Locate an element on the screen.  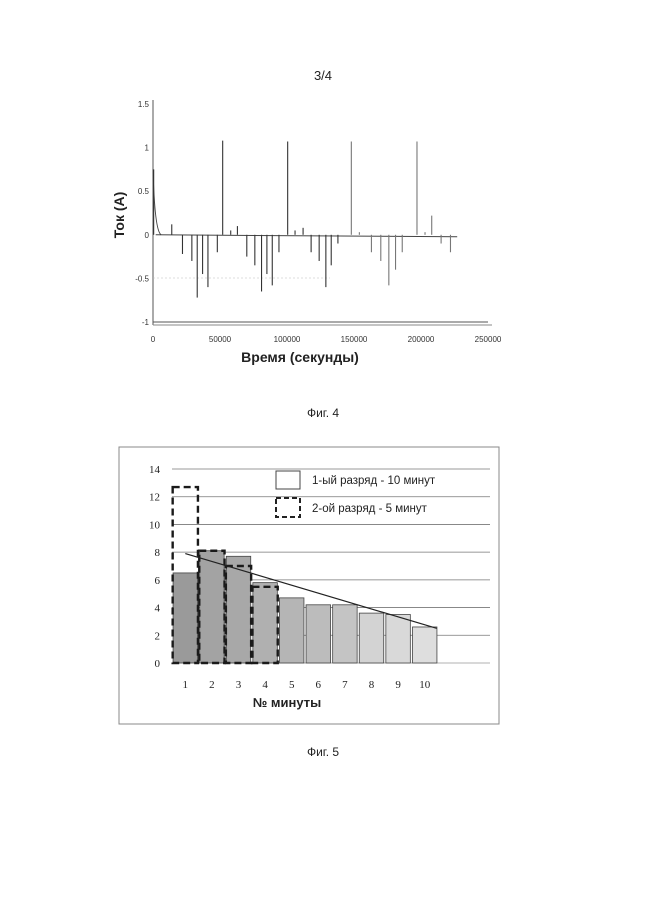
legend-solid-swatch is located at coordinates (288, 480).